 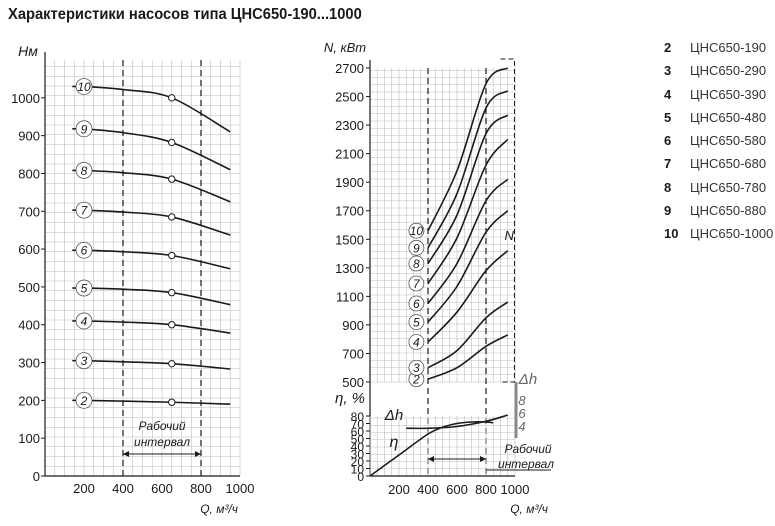 What do you see at coordinates (358, 432) in the screenshot?
I see `efficiency-tick-label: 60` at bounding box center [358, 432].